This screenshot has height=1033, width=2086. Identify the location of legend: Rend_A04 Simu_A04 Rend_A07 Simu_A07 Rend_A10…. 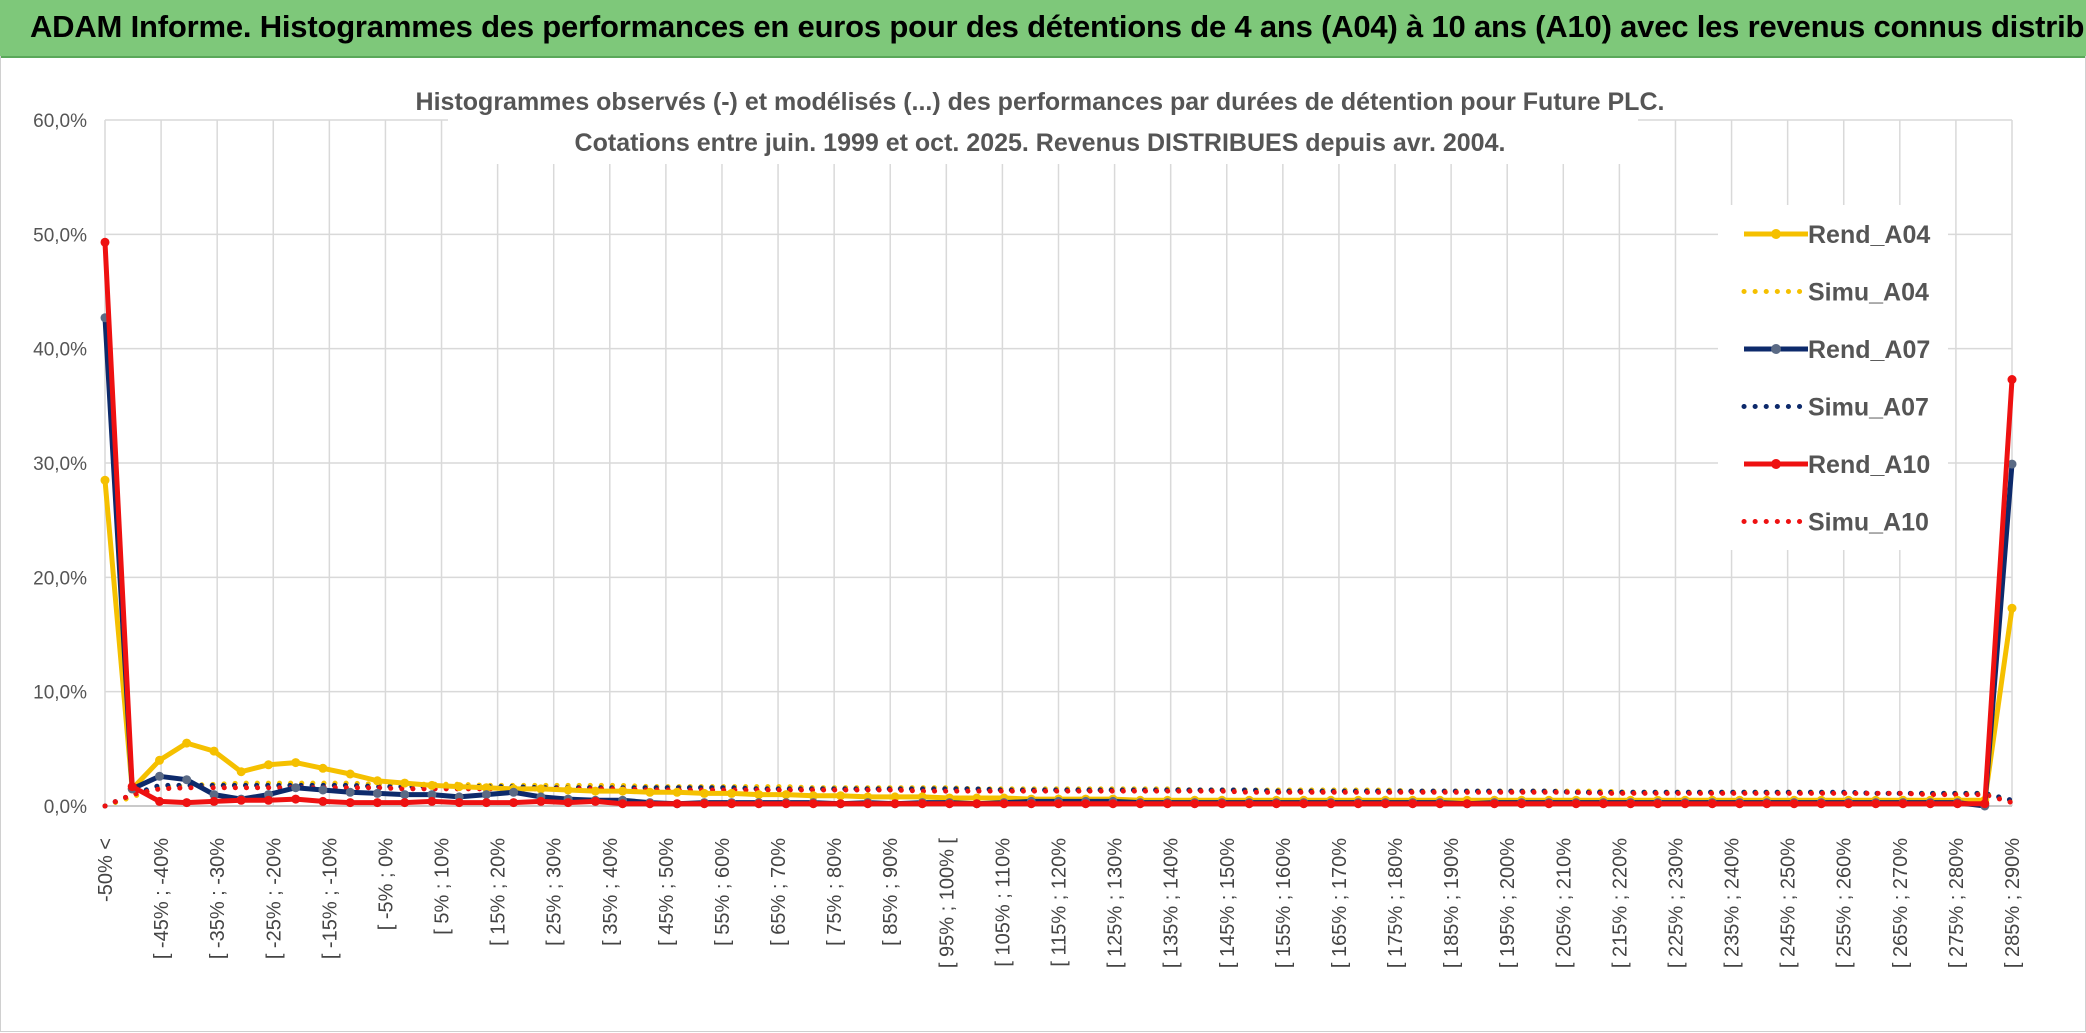
(1833, 377).